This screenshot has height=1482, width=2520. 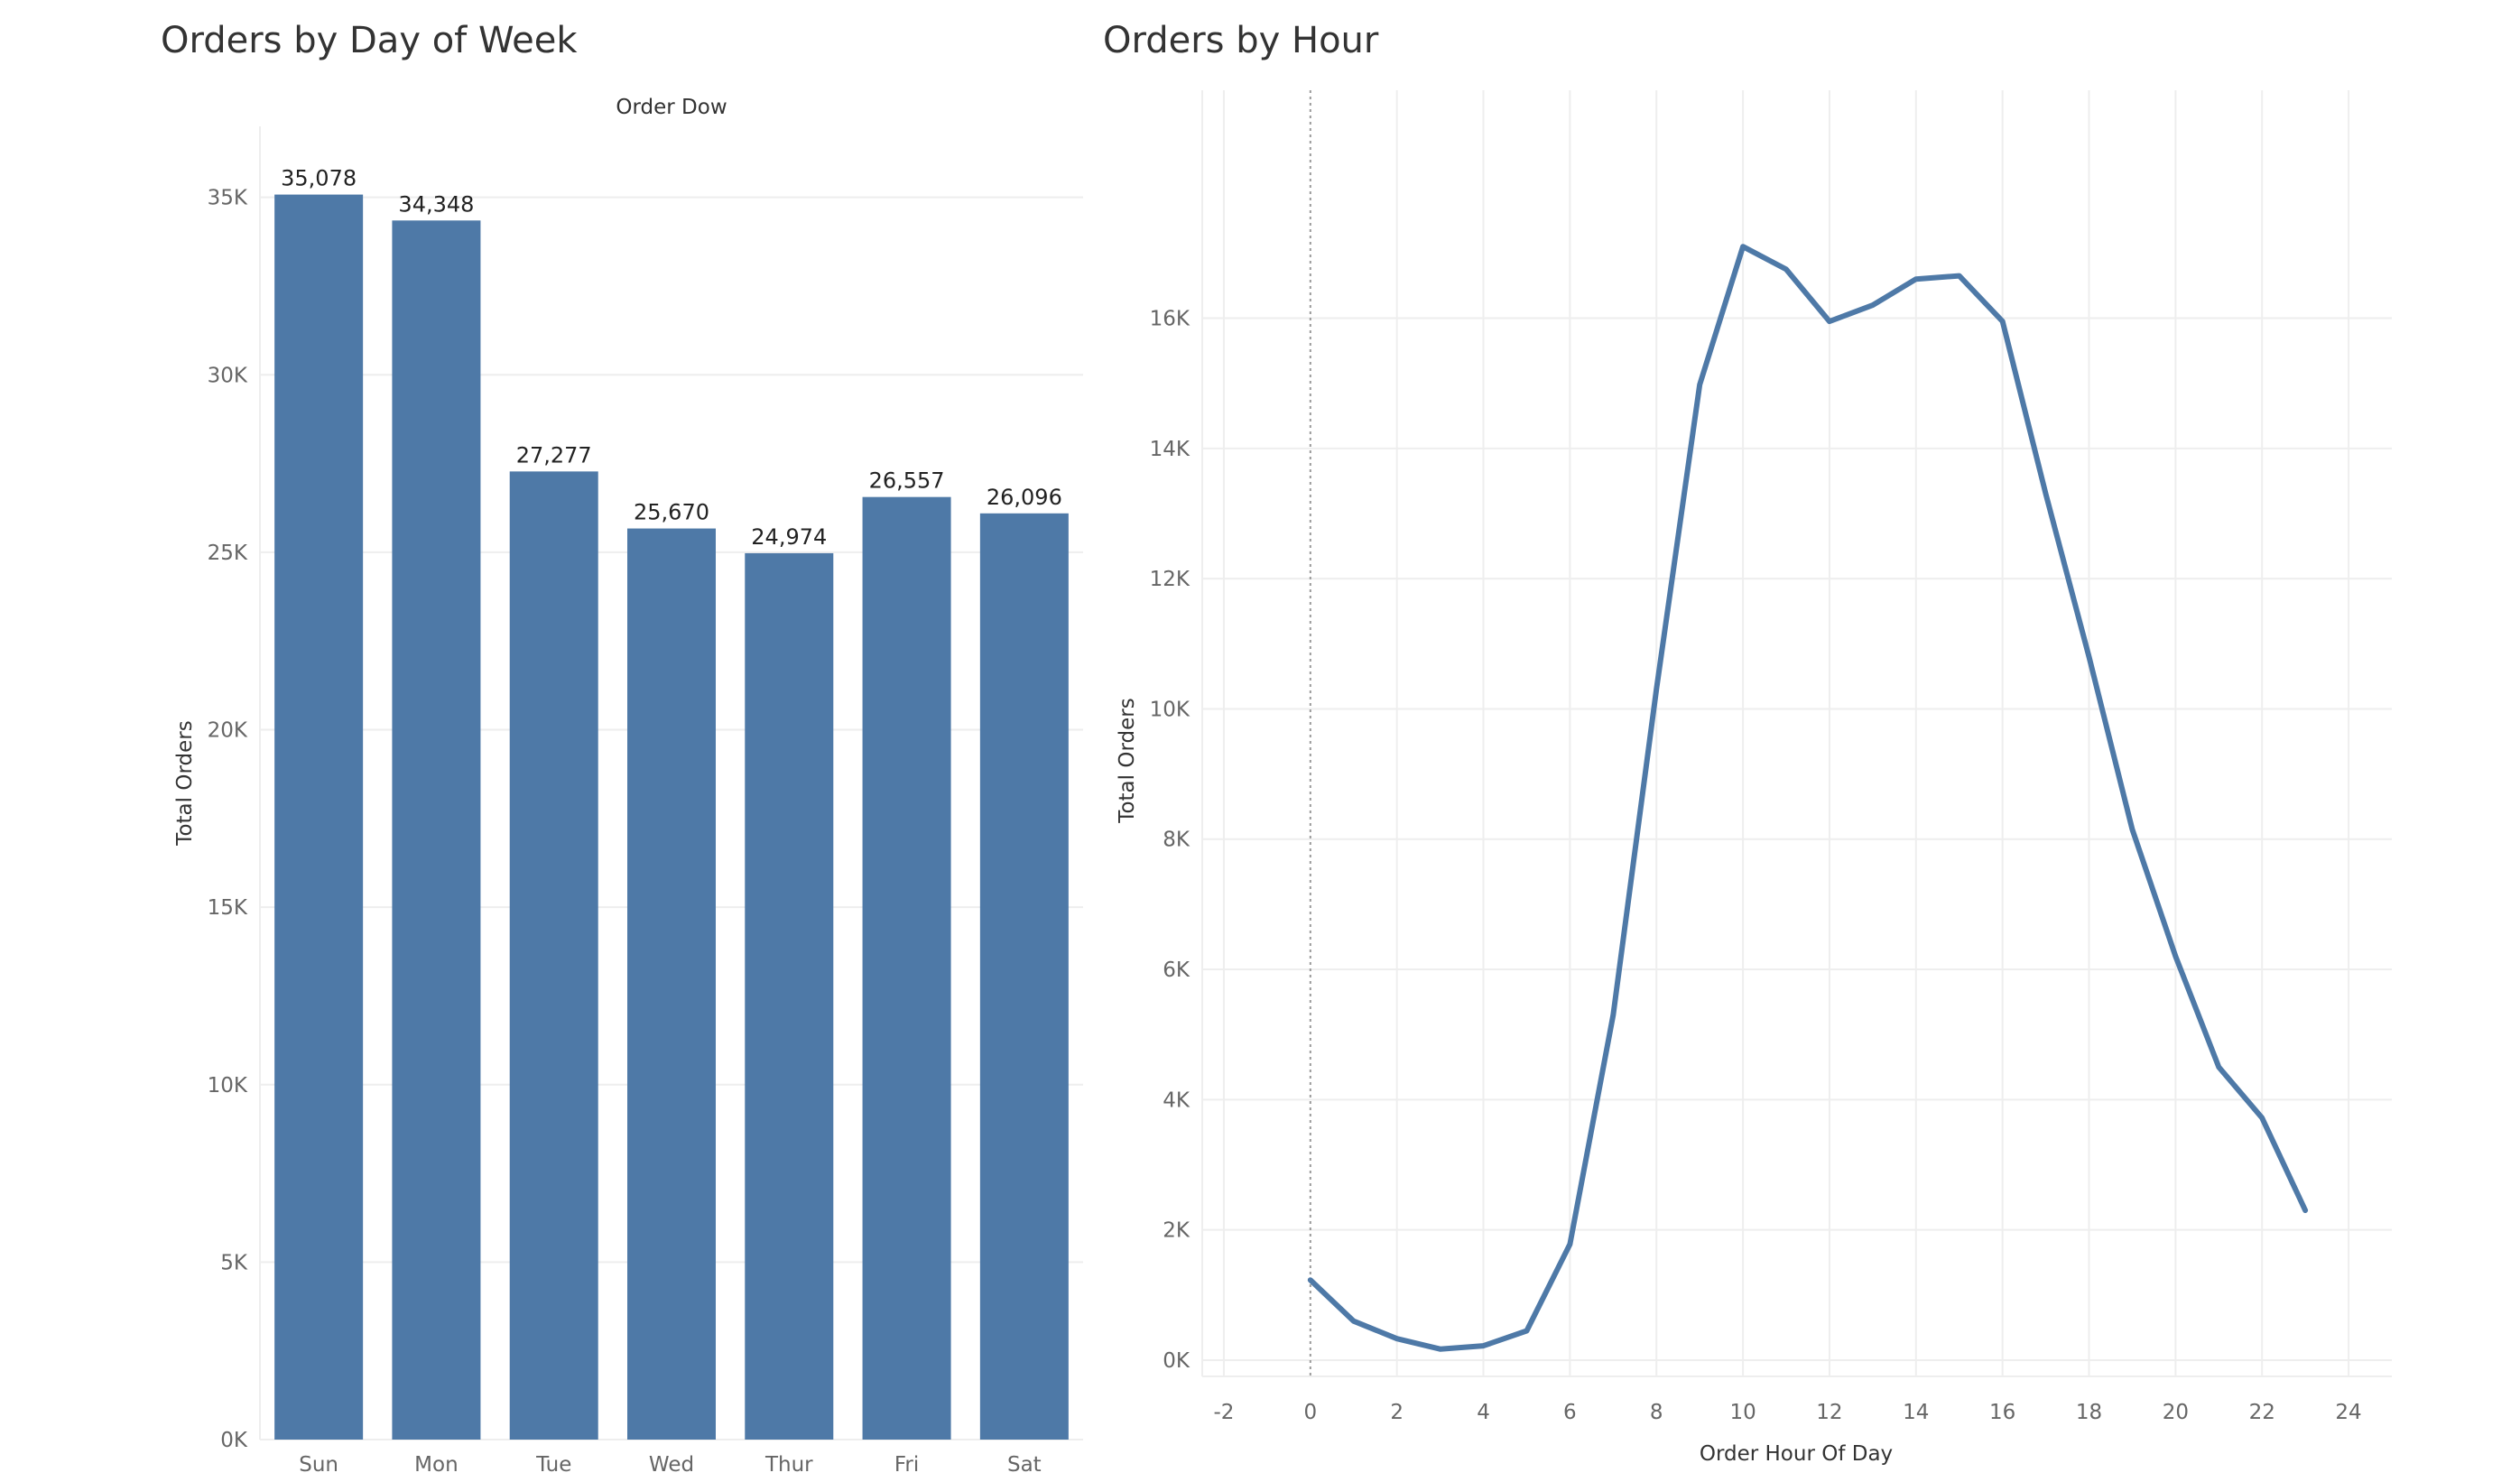 I want to click on bar-top-axis-title: Order Dow, so click(x=671, y=107).